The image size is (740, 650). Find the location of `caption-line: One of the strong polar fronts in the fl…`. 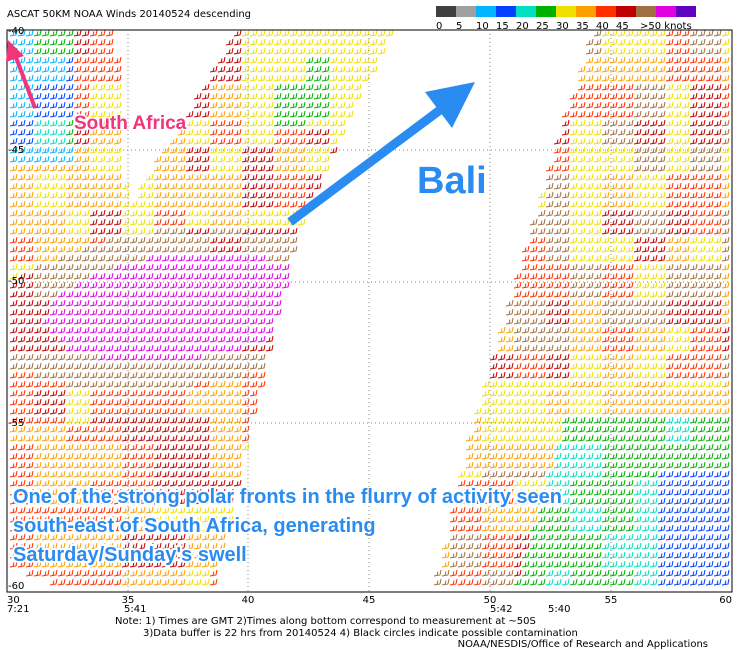

caption-line: One of the strong polar fronts in the fl… is located at coordinates (287, 497).